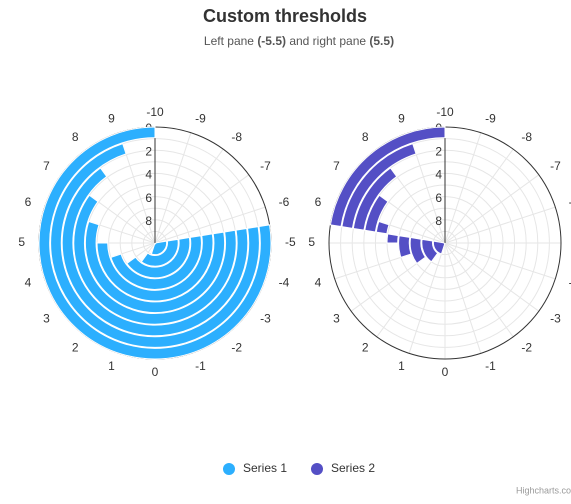 This screenshot has width=571, height=504. What do you see at coordinates (353, 468) in the screenshot?
I see `legend-label: Series 2` at bounding box center [353, 468].